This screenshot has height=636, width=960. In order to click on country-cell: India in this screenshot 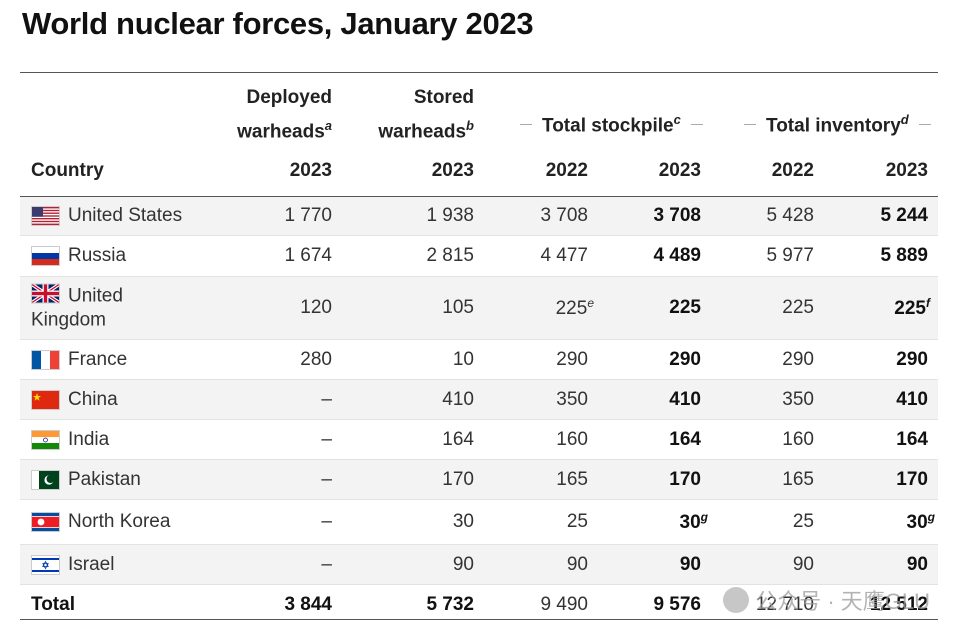, I will do `click(70, 440)`.